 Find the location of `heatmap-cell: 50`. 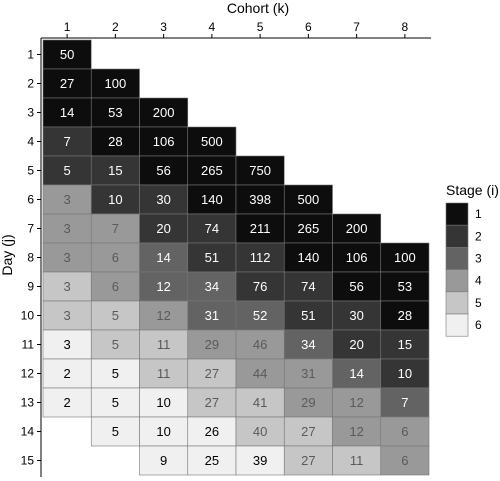

heatmap-cell: 50 is located at coordinates (67, 54).